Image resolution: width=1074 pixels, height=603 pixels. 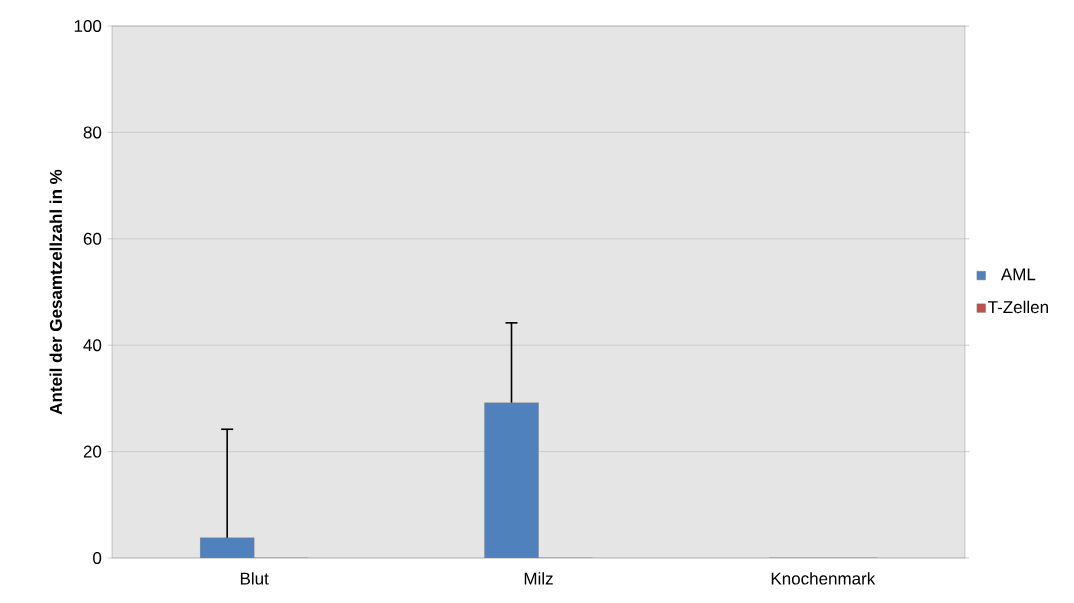 I want to click on x-tick-label: Knochenmark, so click(x=823, y=578).